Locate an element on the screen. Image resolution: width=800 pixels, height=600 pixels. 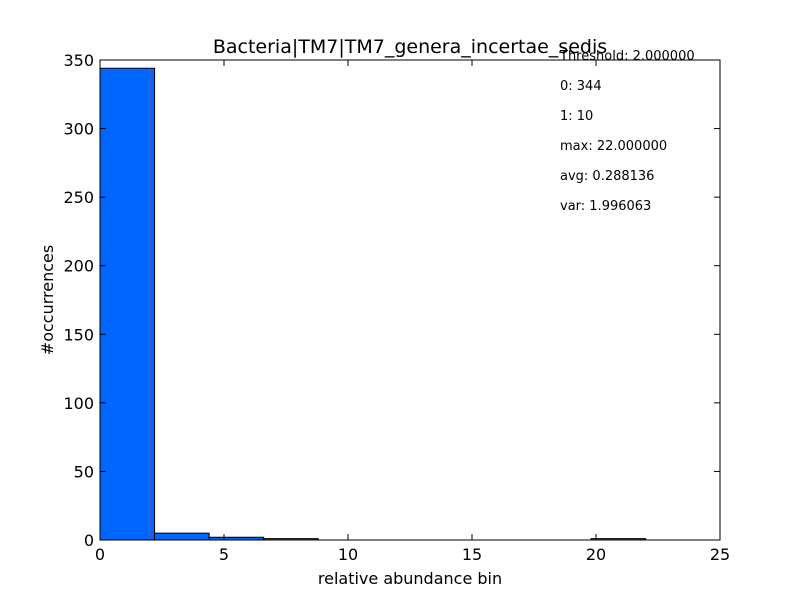
x-tick-label: 25 is located at coordinates (720, 554).